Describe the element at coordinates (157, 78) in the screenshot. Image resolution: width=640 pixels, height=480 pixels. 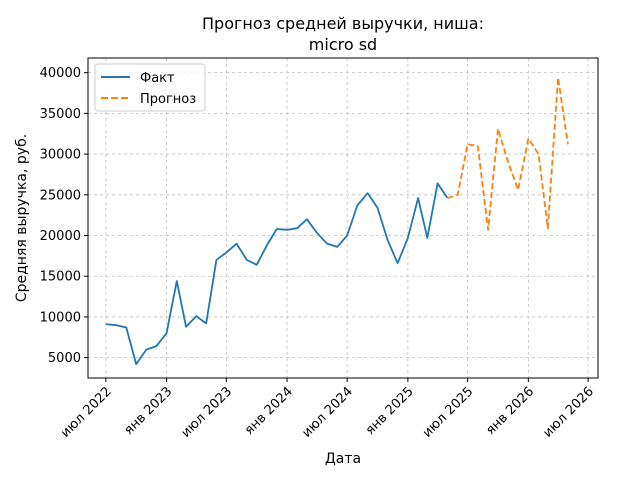
I see `legend-label-fact: Факт` at that location.